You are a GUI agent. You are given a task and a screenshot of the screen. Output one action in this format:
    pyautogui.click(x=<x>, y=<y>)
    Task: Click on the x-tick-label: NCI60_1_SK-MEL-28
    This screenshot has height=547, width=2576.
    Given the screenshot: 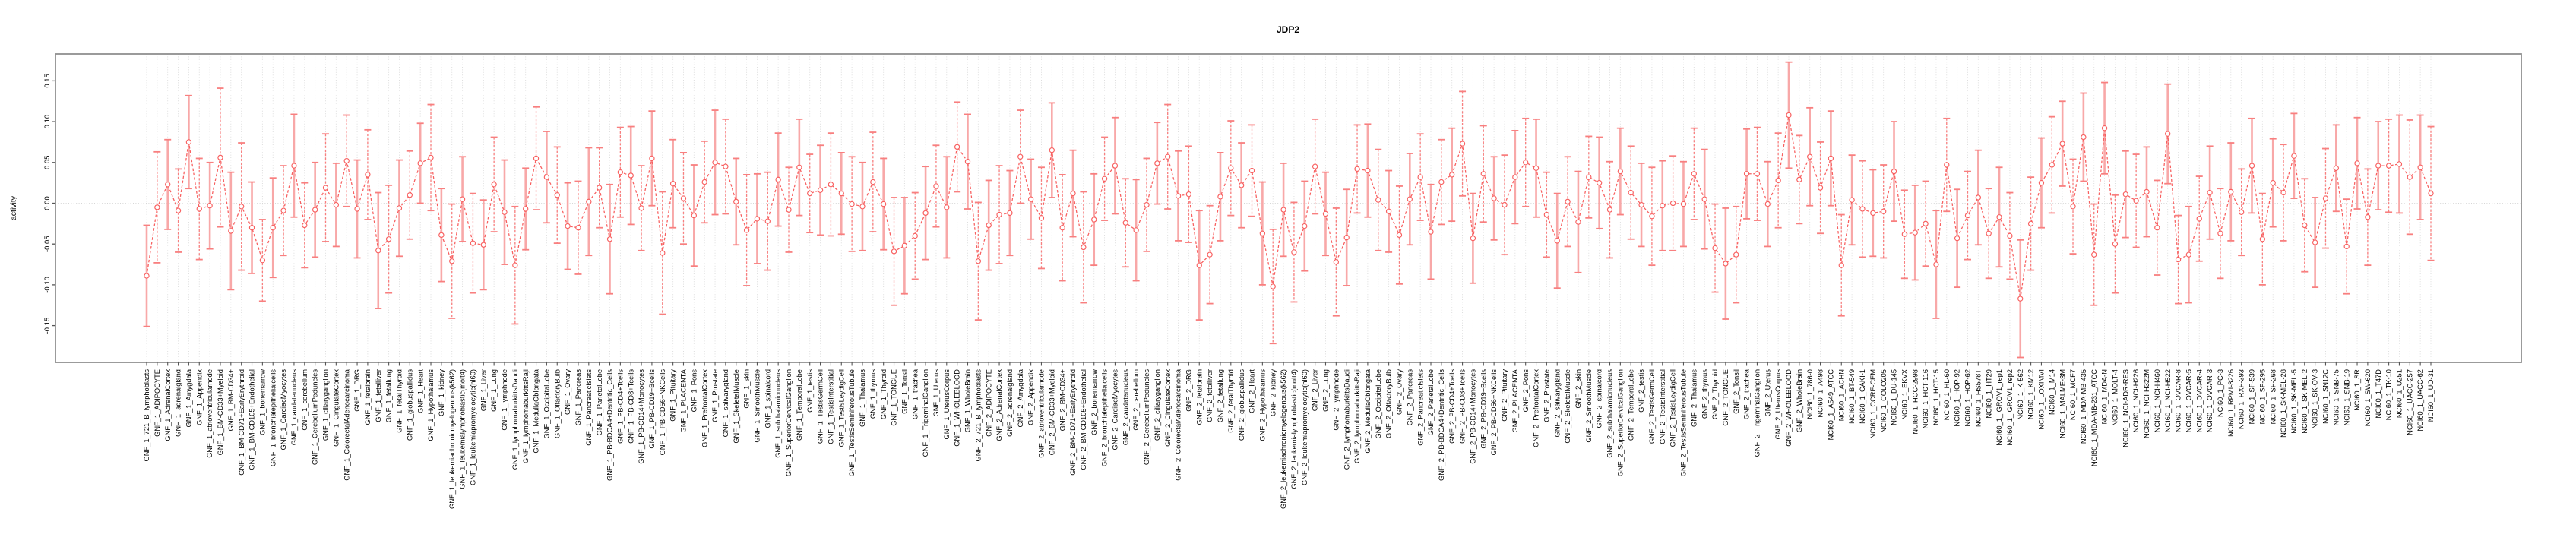 What is the action you would take?
    pyautogui.click(x=2283, y=403)
    